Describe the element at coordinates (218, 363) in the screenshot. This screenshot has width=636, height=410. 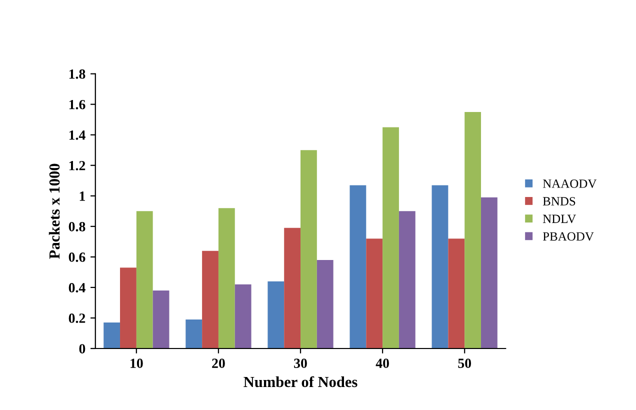
I see `x-tick-label: 20` at that location.